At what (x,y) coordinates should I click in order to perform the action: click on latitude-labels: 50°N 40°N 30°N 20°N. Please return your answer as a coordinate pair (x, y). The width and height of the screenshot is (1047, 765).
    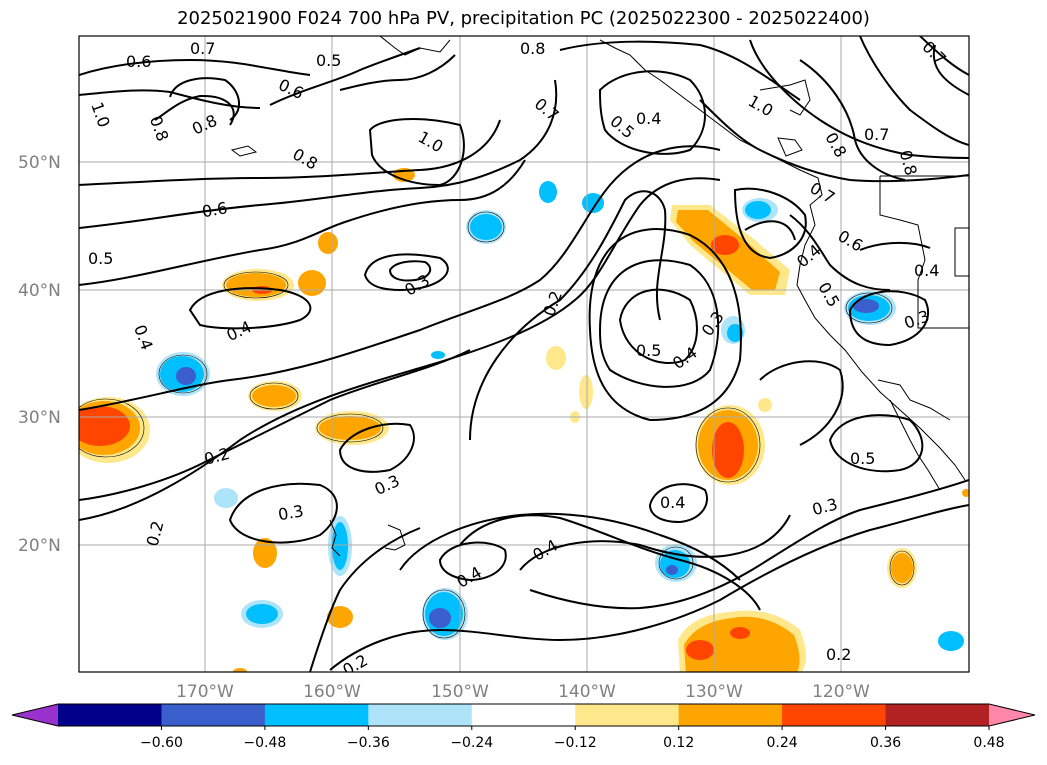
    Looking at the image, I should click on (39, 354).